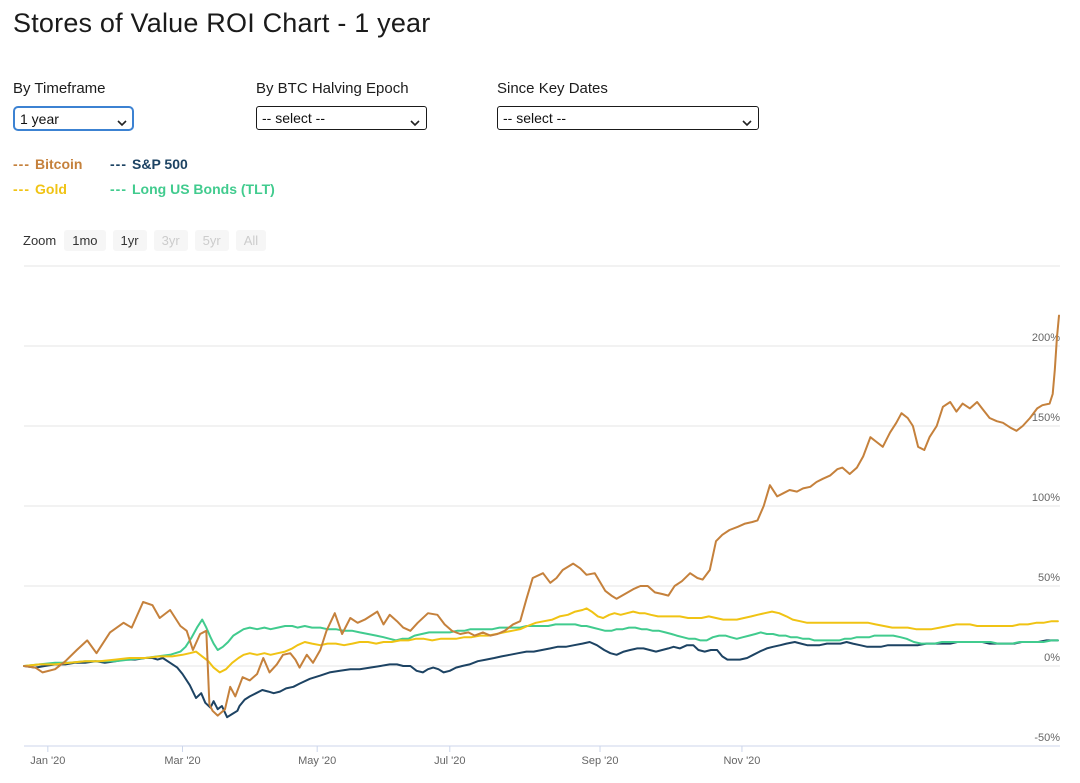  I want to click on key-dates-label: Since Key Dates, so click(552, 88).